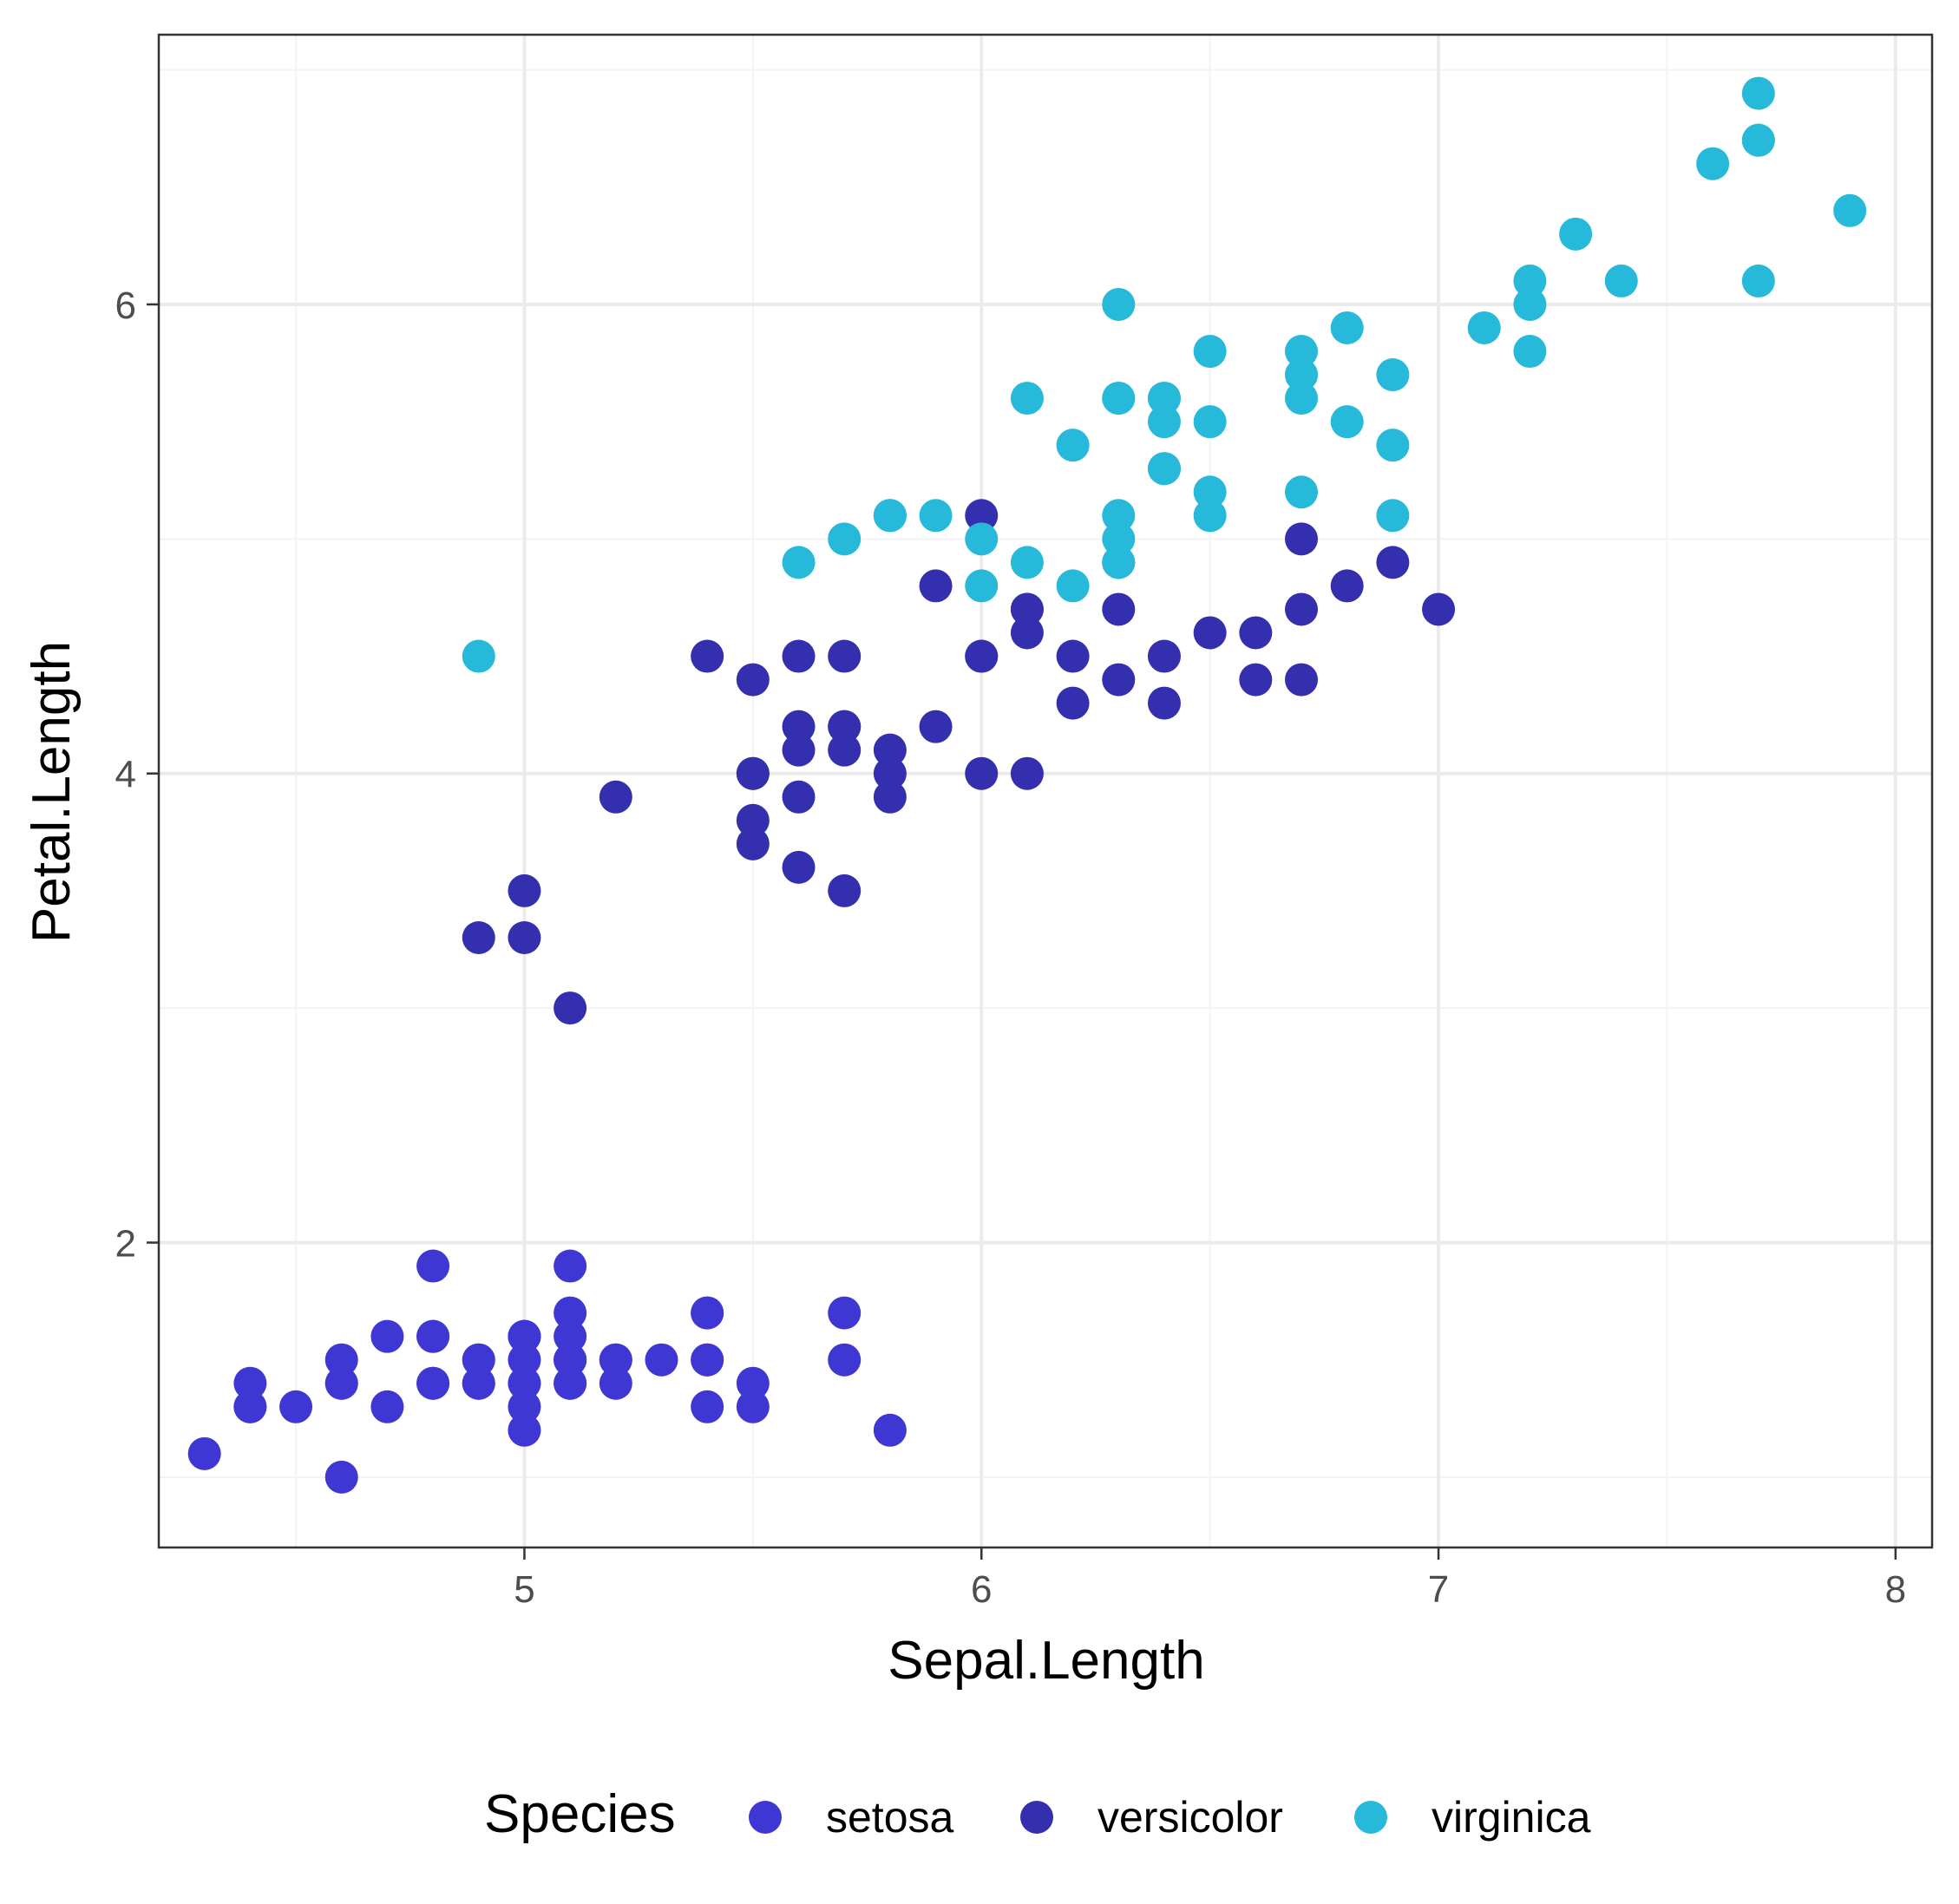 This screenshot has height=1904, width=1959. I want to click on legend-key-setosa, so click(765, 1817).